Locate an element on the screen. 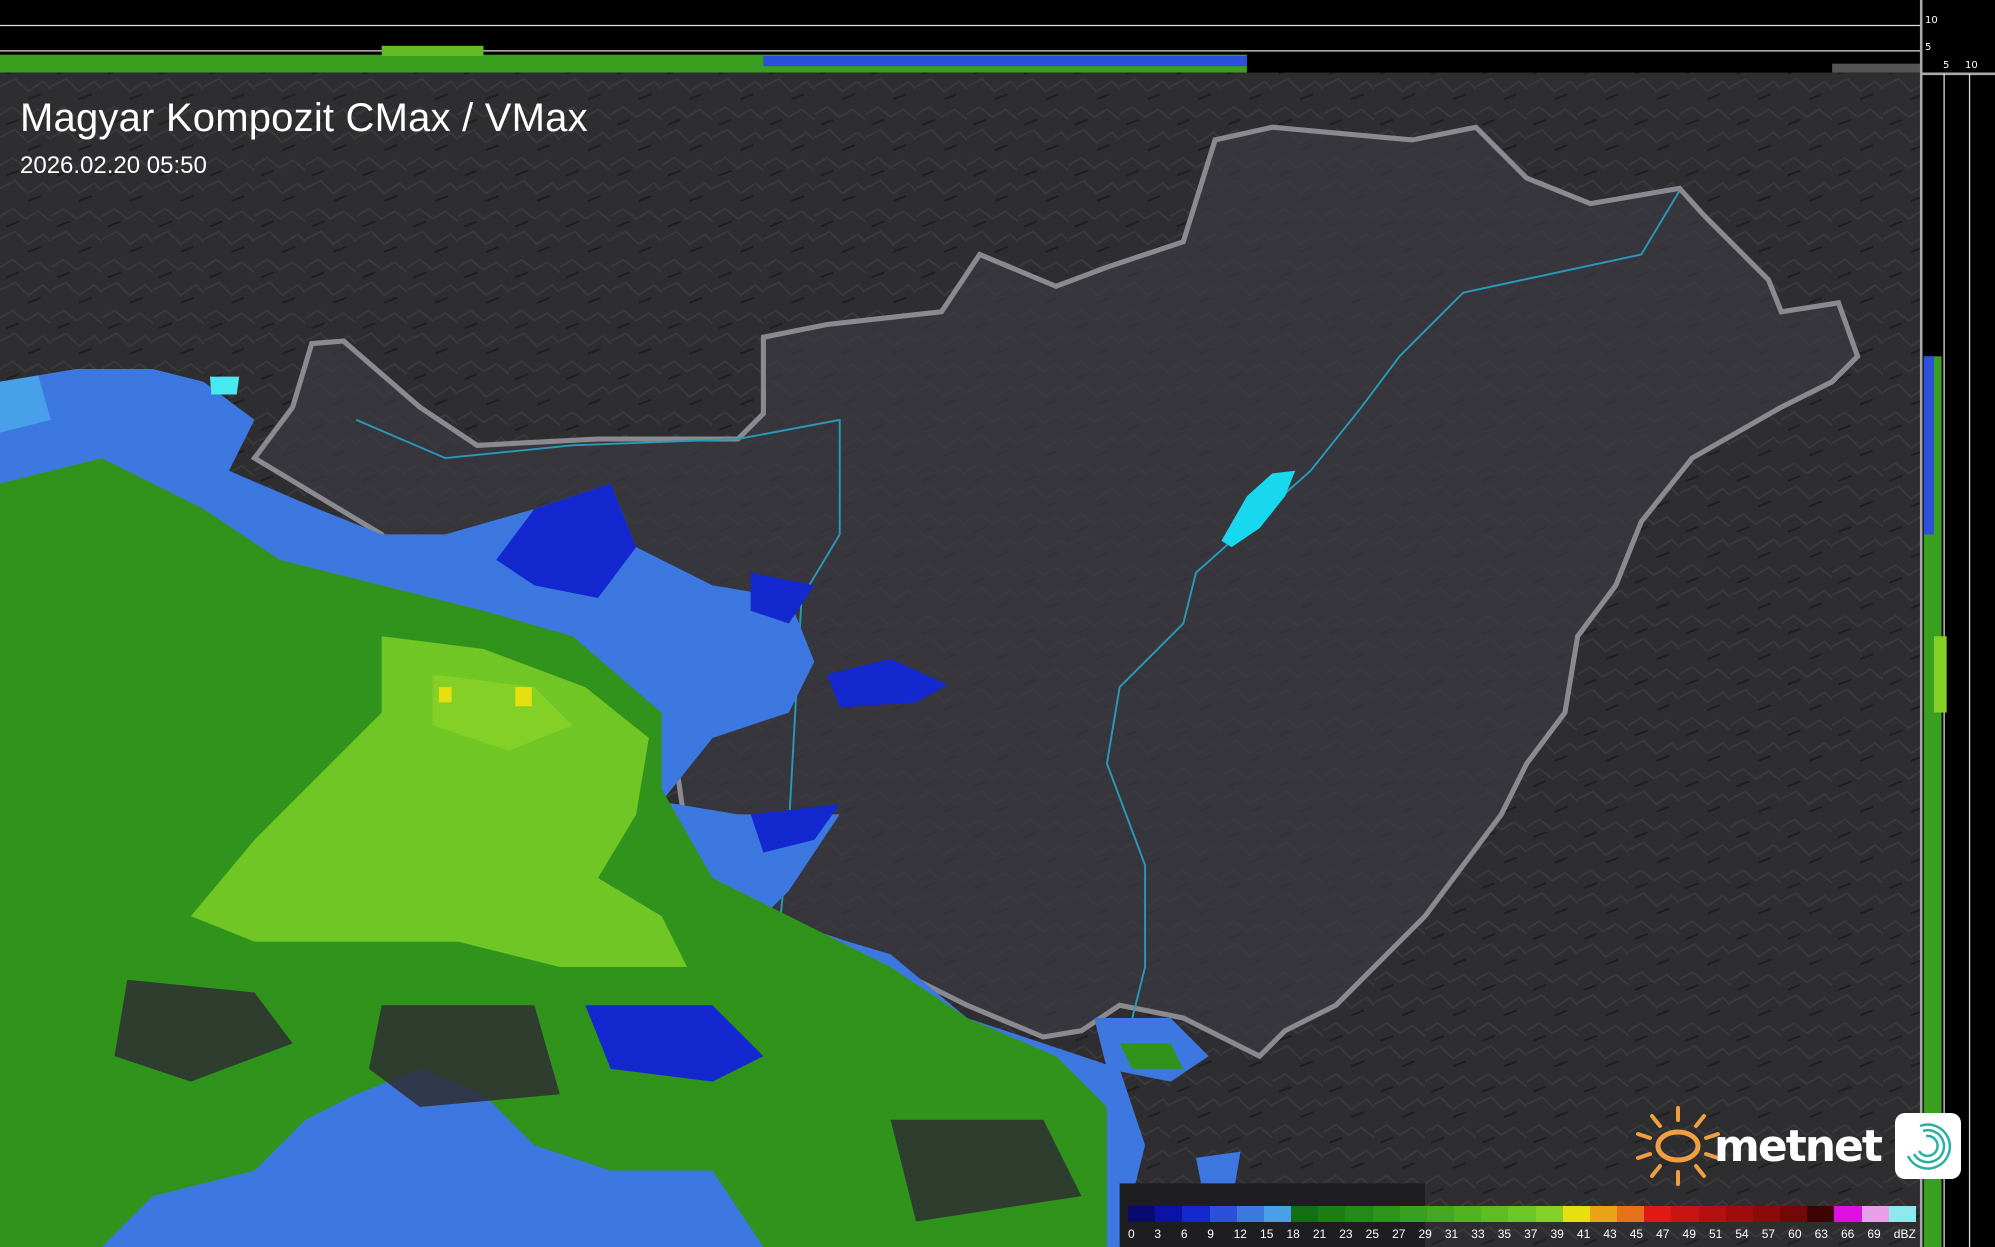  legend-label: 21 is located at coordinates (1319, 1234).